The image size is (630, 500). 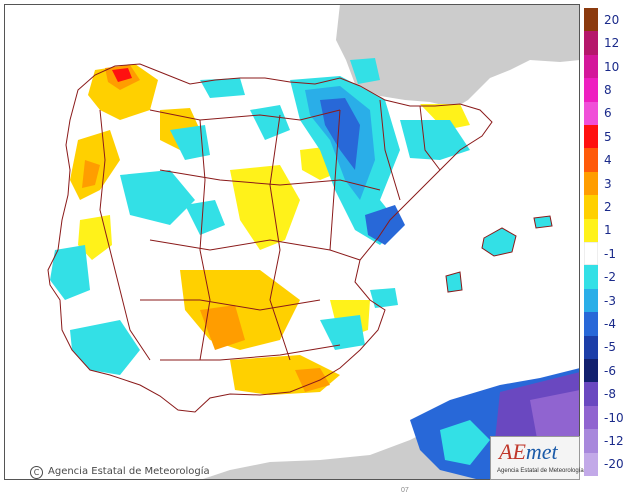 I want to click on france-land, so click(x=458, y=56).